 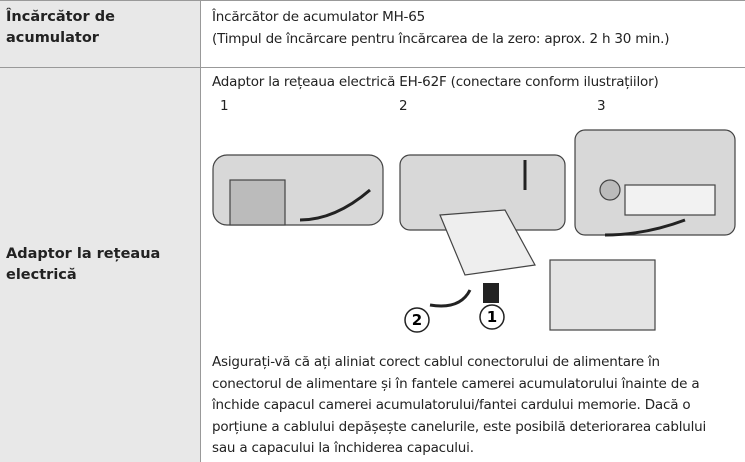 I want to click on text: Încărcător de acumulator MH-65, so click(x=318, y=17).